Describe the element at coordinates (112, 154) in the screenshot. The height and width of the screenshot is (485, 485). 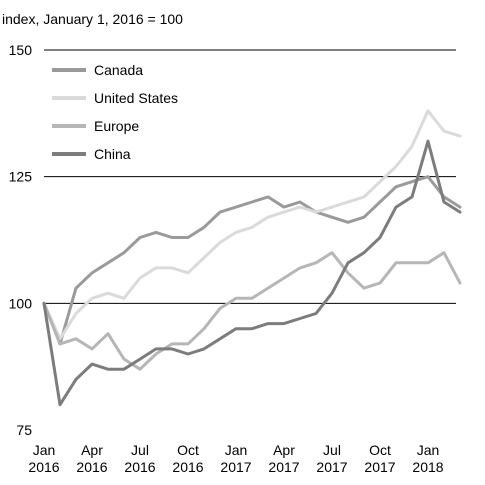
I see `legend-label-china: China` at that location.